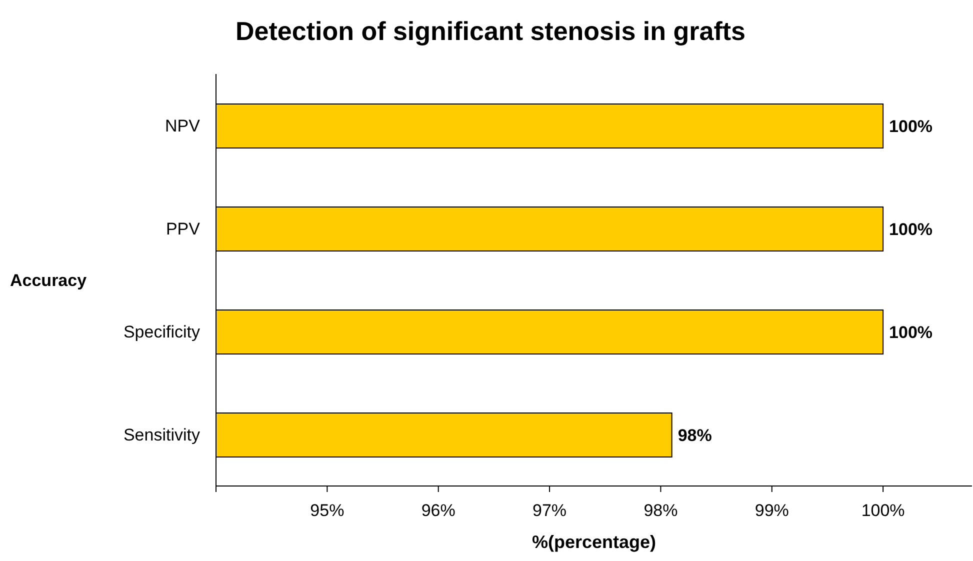  I want to click on x-tick-label: 96%, so click(438, 510).